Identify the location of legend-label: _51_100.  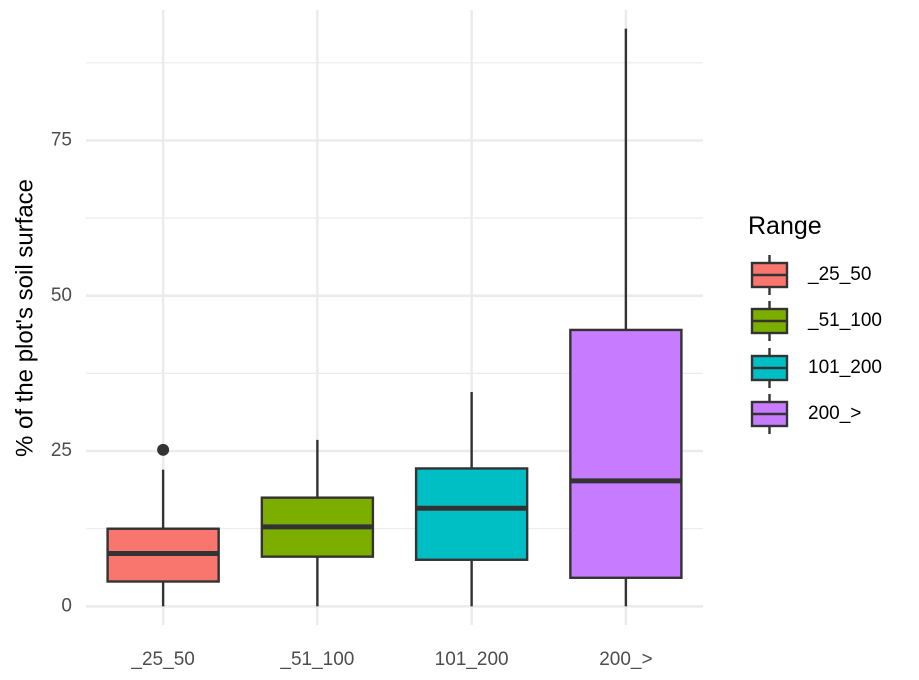
(844, 320).